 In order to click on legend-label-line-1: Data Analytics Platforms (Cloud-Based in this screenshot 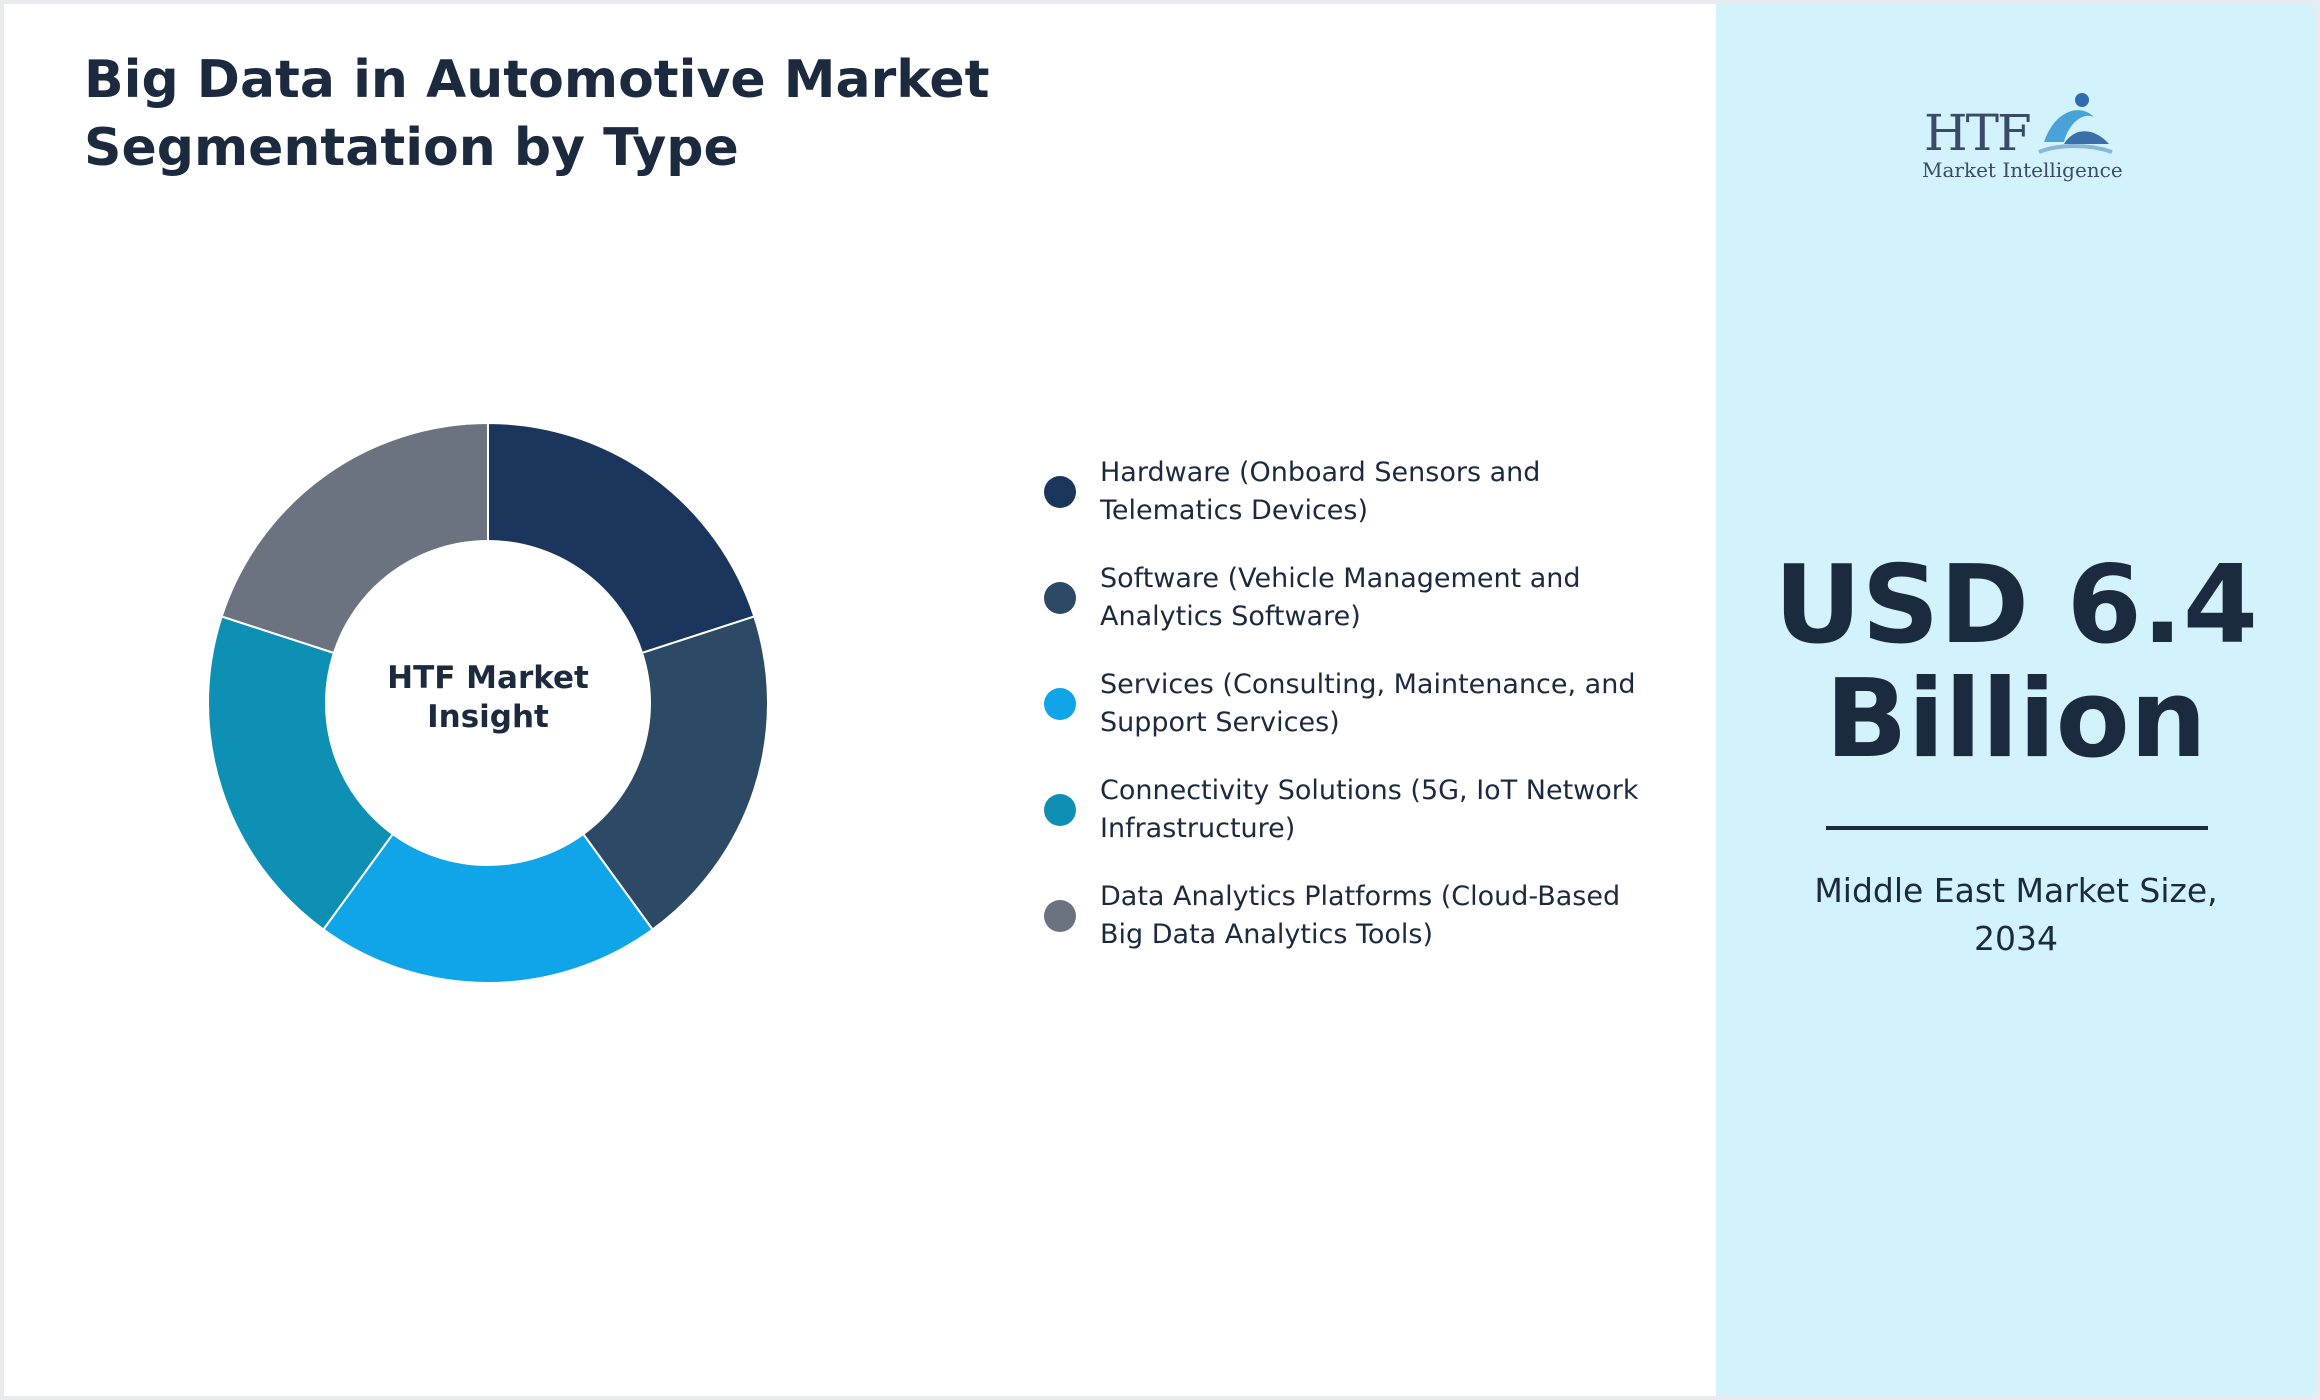, I will do `click(1360, 896)`.